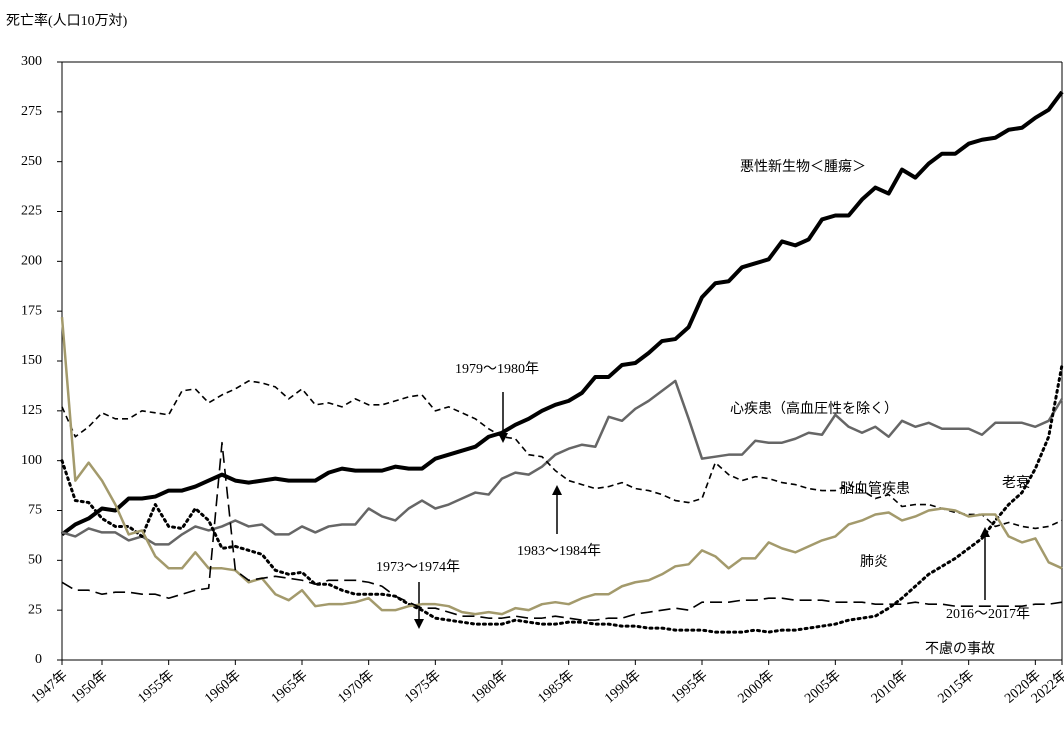 Image resolution: width=1064 pixels, height=752 pixels. I want to click on x-tick-label: 2010年, so click(889, 686).